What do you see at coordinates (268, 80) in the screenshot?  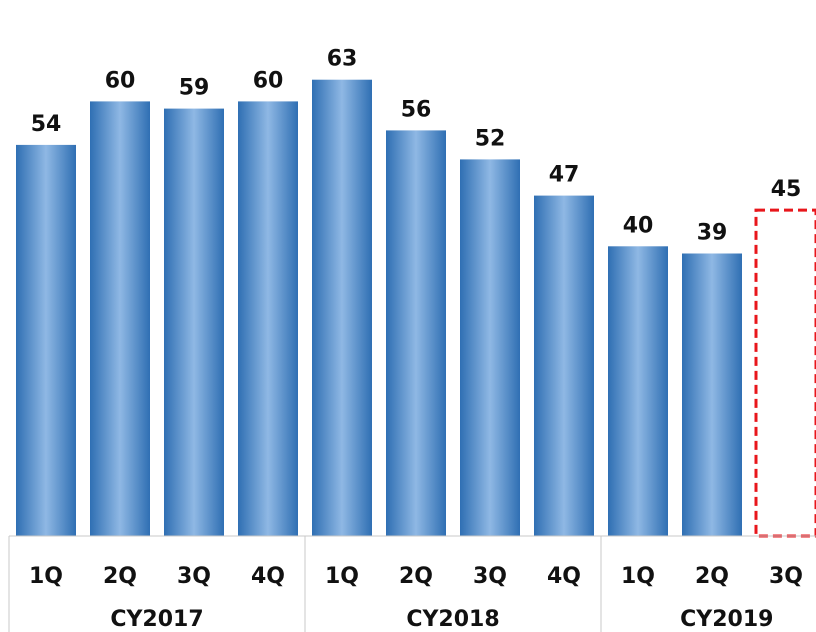 I see `value-label-3: 60` at bounding box center [268, 80].